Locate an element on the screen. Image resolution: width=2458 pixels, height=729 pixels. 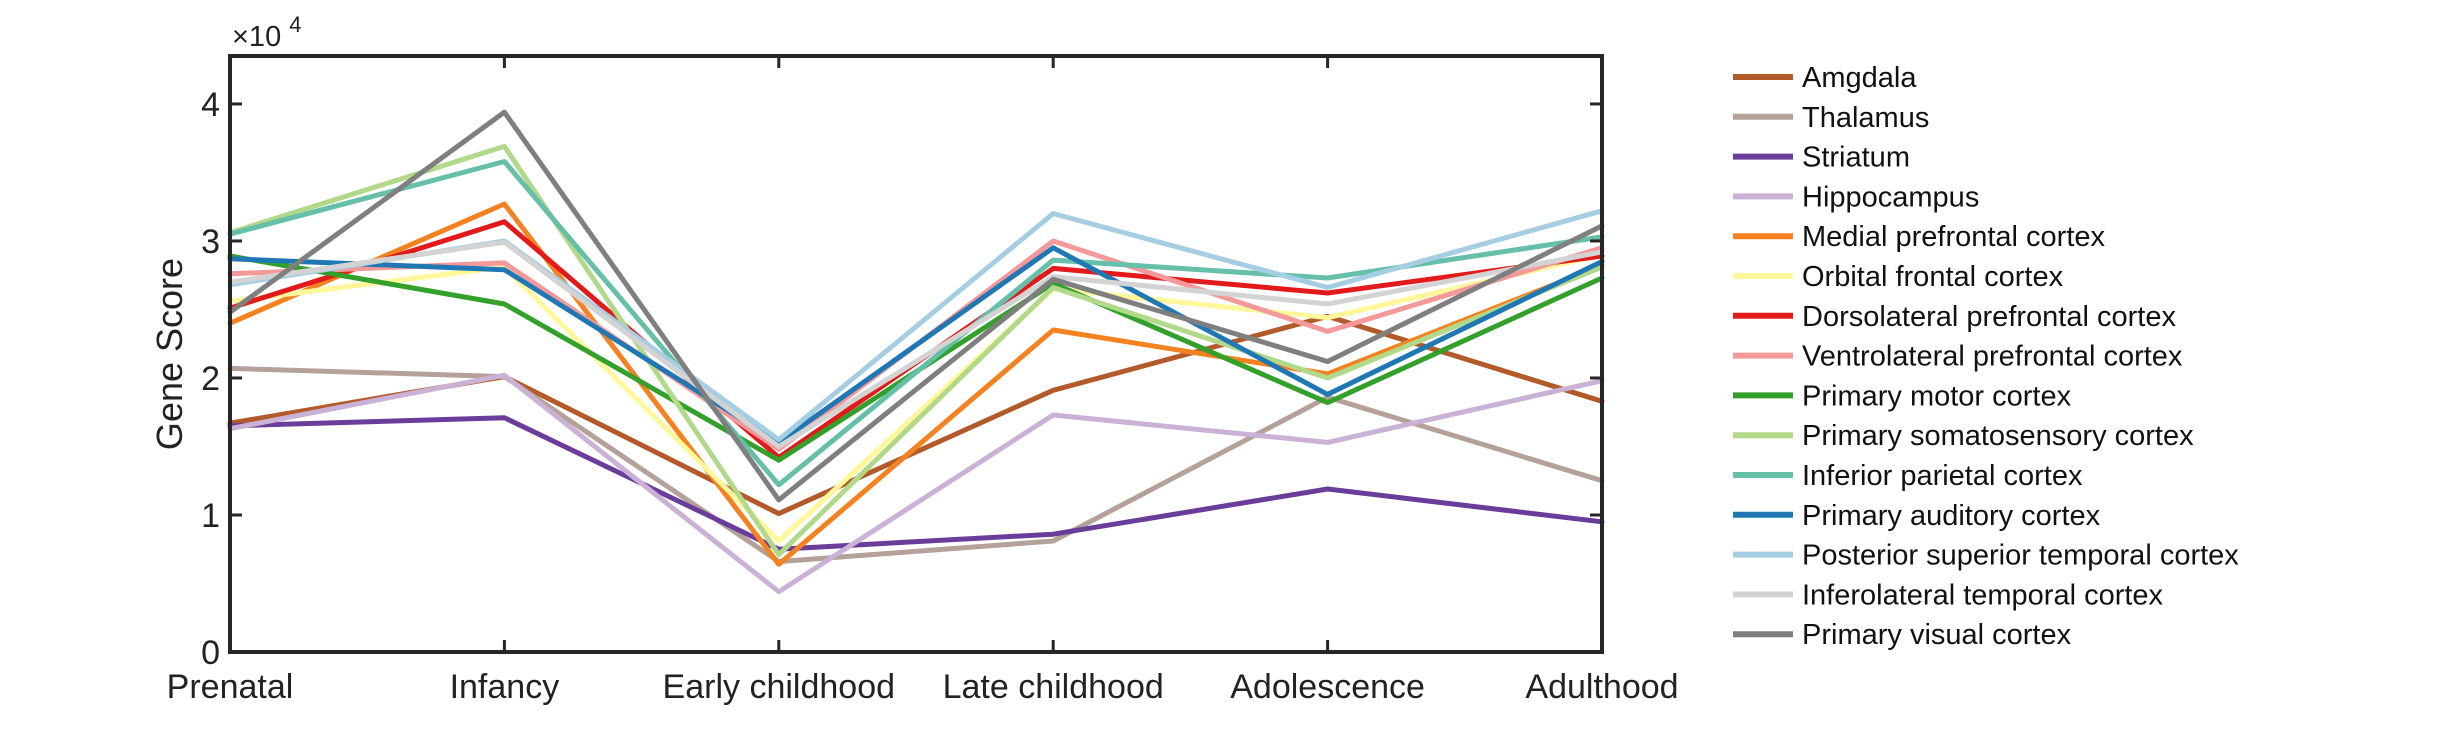
legend-label-15: Primary visual cortex is located at coordinates (1937, 635).